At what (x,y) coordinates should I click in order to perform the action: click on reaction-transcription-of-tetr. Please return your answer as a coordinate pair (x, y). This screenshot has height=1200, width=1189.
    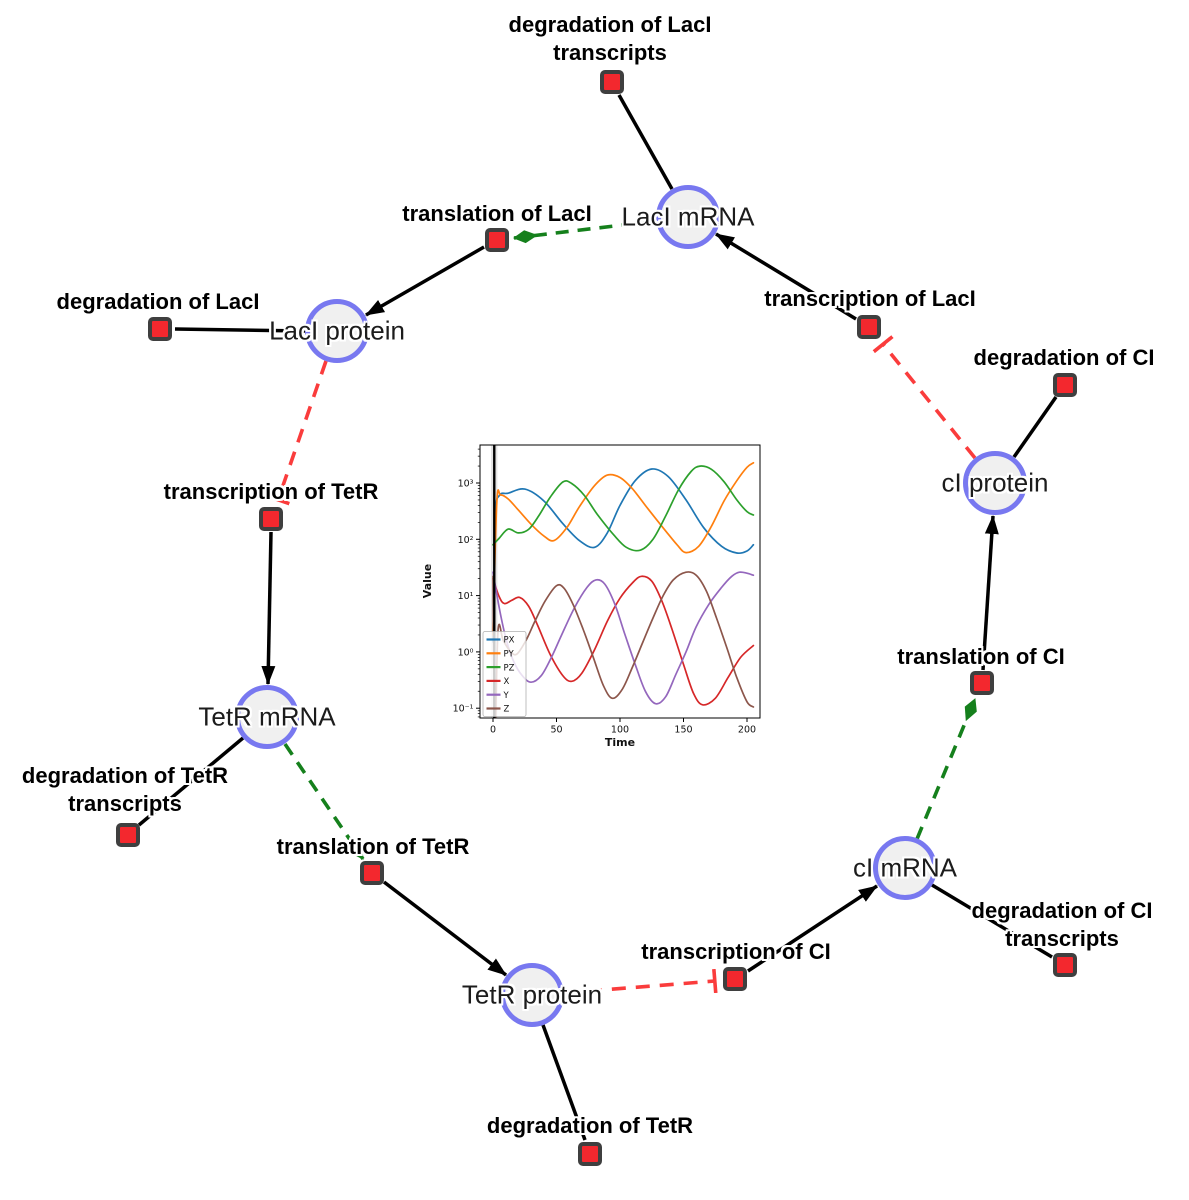
    Looking at the image, I should click on (271, 519).